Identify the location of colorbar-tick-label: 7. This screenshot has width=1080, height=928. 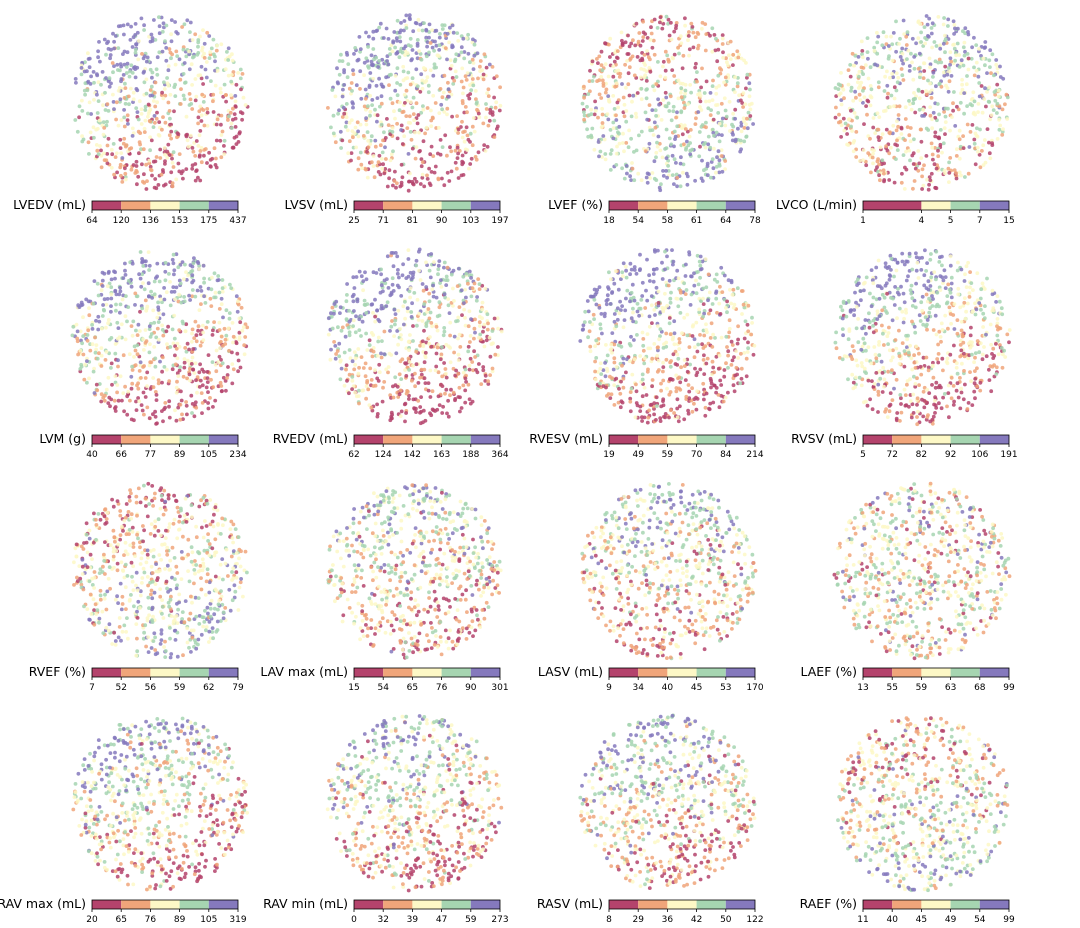
(980, 221).